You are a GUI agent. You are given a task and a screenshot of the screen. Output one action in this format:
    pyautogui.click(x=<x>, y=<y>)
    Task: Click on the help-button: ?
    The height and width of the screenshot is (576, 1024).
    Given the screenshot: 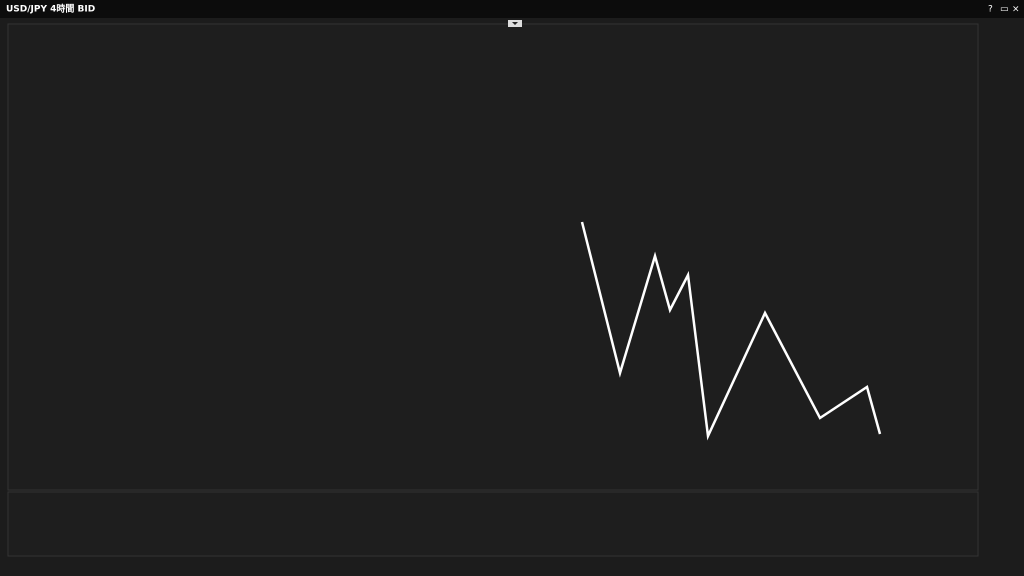 What is the action you would take?
    pyautogui.click(x=990, y=10)
    